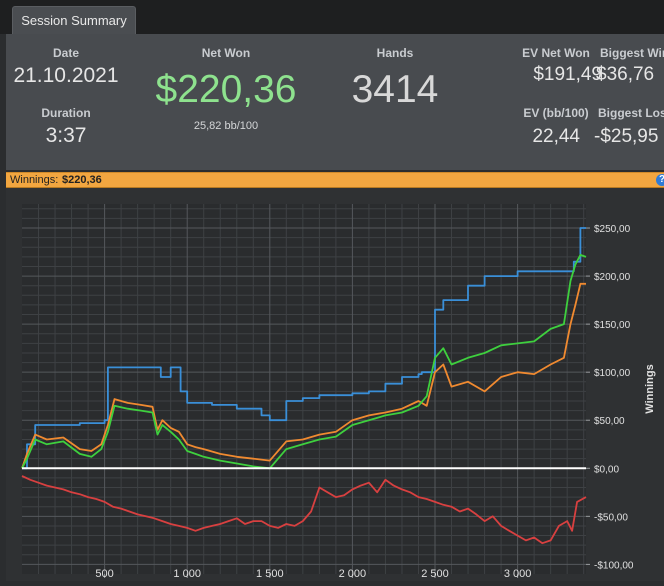 The width and height of the screenshot is (664, 586). I want to click on y-tick-label: $250,00, so click(612, 229).